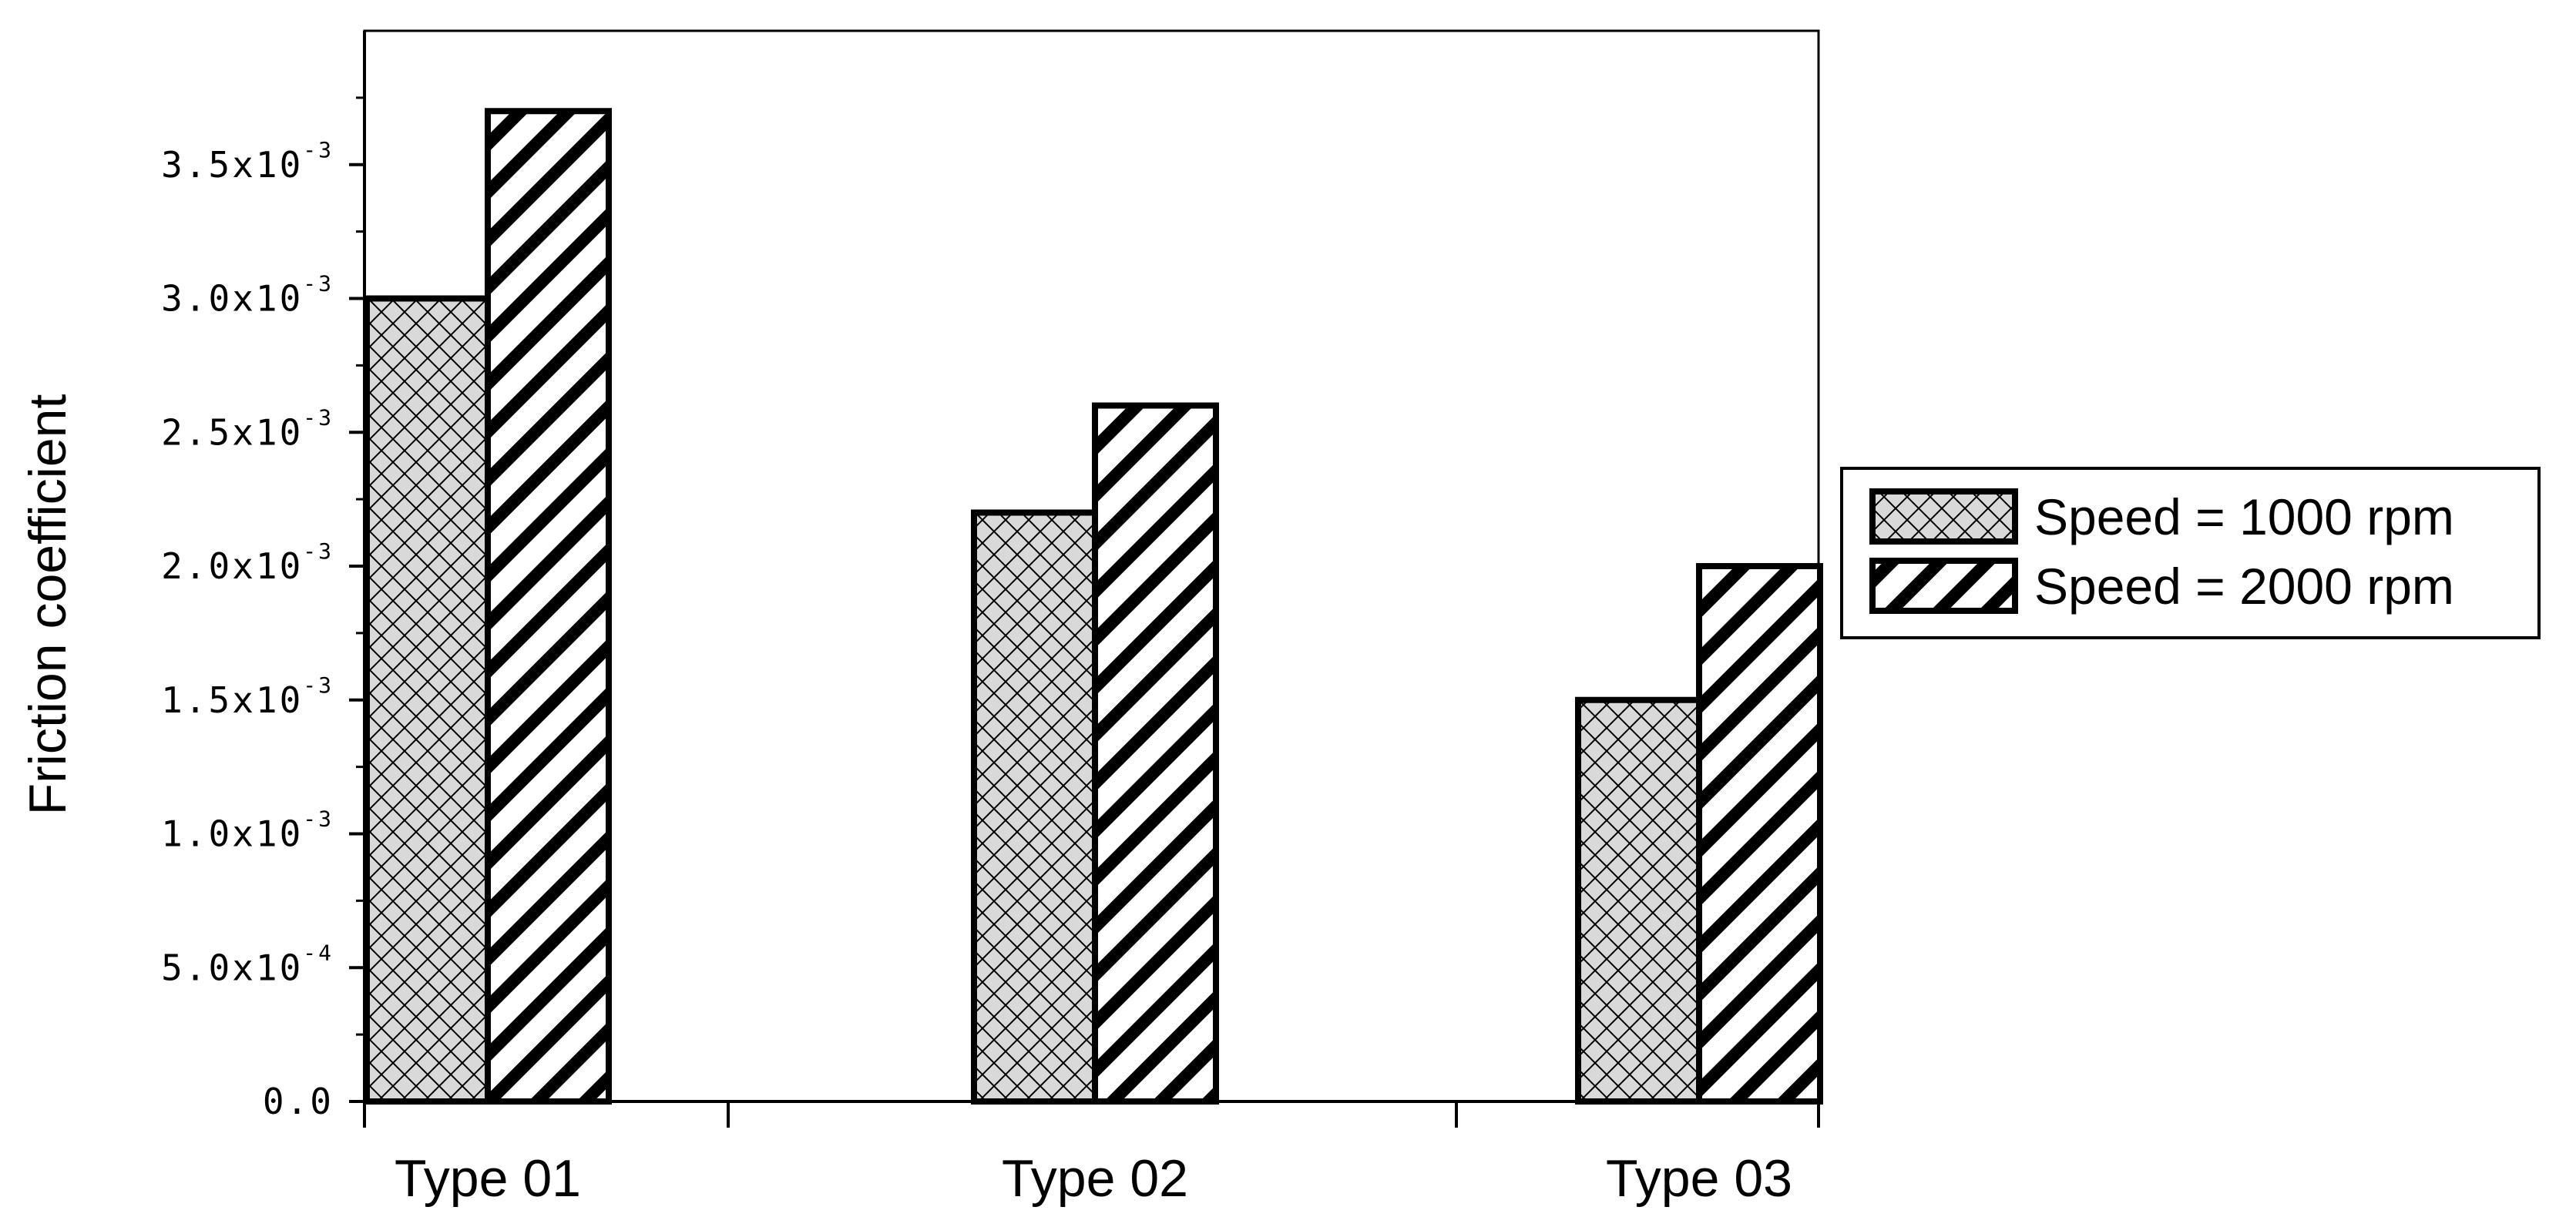 The image size is (2576, 1217). I want to click on x-category-label: Type 02, so click(1095, 1178).